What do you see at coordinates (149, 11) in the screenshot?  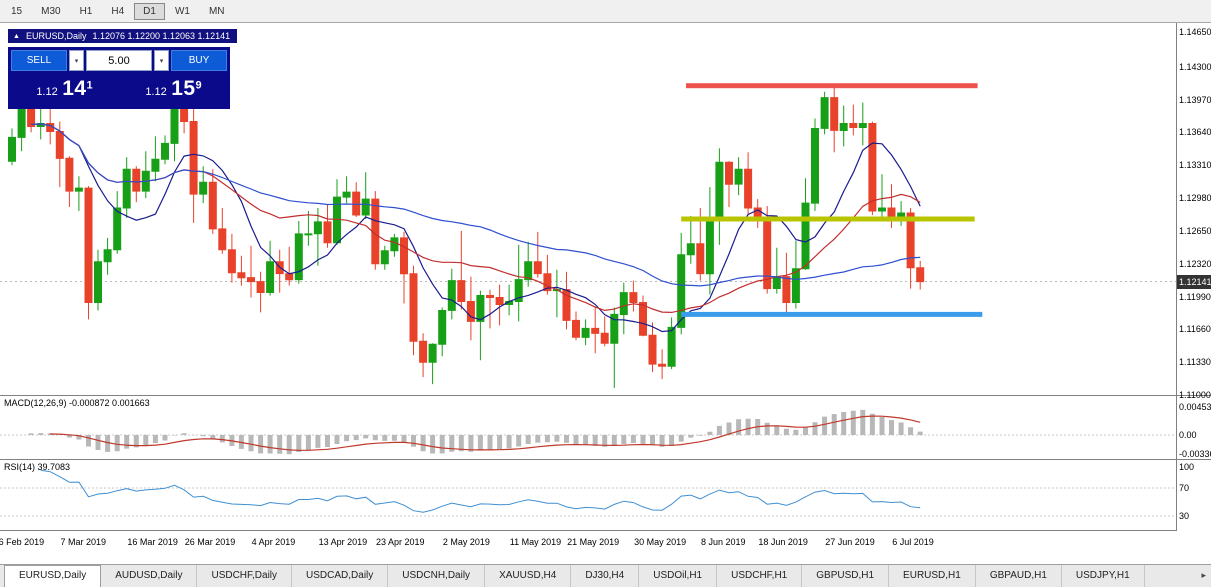 I see `timeframe-button-d1: D1` at bounding box center [149, 11].